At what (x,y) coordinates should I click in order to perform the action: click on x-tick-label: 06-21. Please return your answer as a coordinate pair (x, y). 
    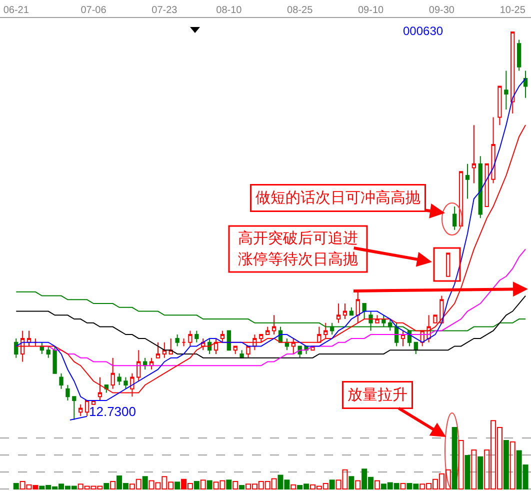
    Looking at the image, I should click on (16, 10).